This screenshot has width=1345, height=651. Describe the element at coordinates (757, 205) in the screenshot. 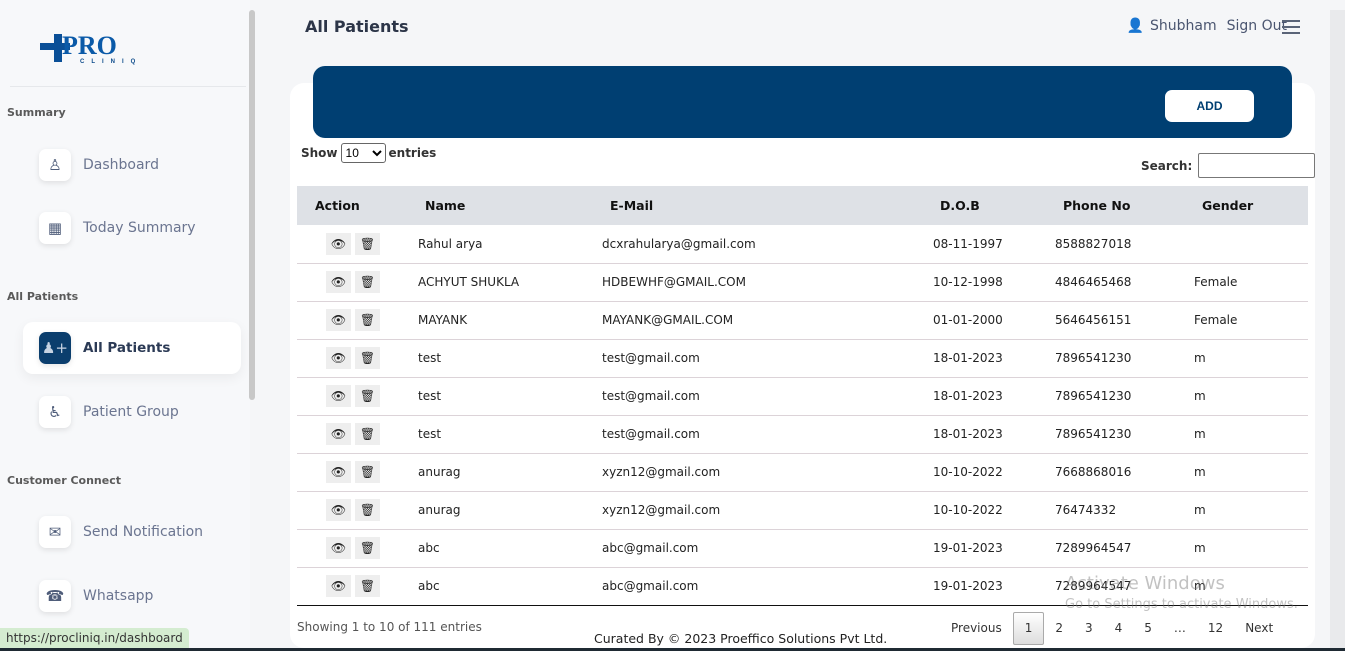

I see `column-header: E-Mail` at that location.